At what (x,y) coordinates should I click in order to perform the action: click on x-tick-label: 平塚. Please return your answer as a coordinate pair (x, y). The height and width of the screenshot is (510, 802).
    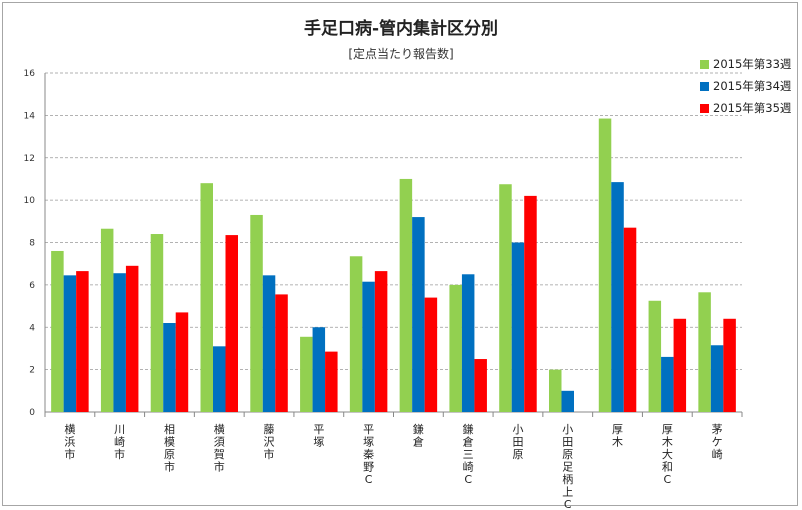
    Looking at the image, I should click on (318, 436).